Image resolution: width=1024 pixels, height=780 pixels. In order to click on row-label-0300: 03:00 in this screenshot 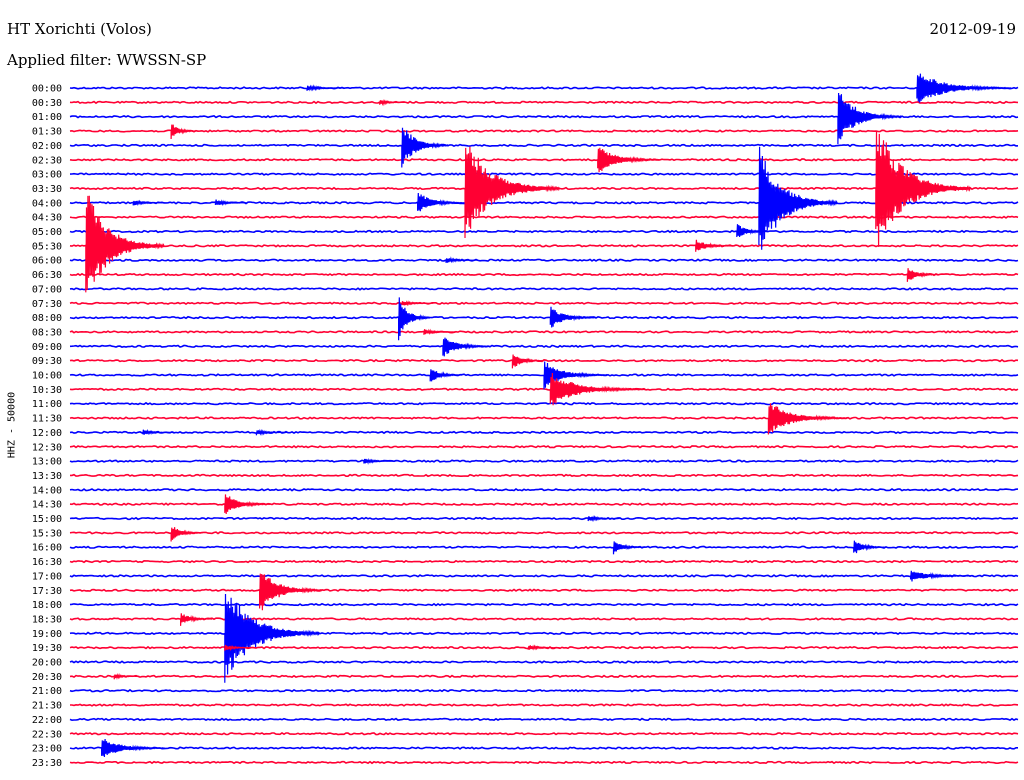, I will do `click(47, 175)`.